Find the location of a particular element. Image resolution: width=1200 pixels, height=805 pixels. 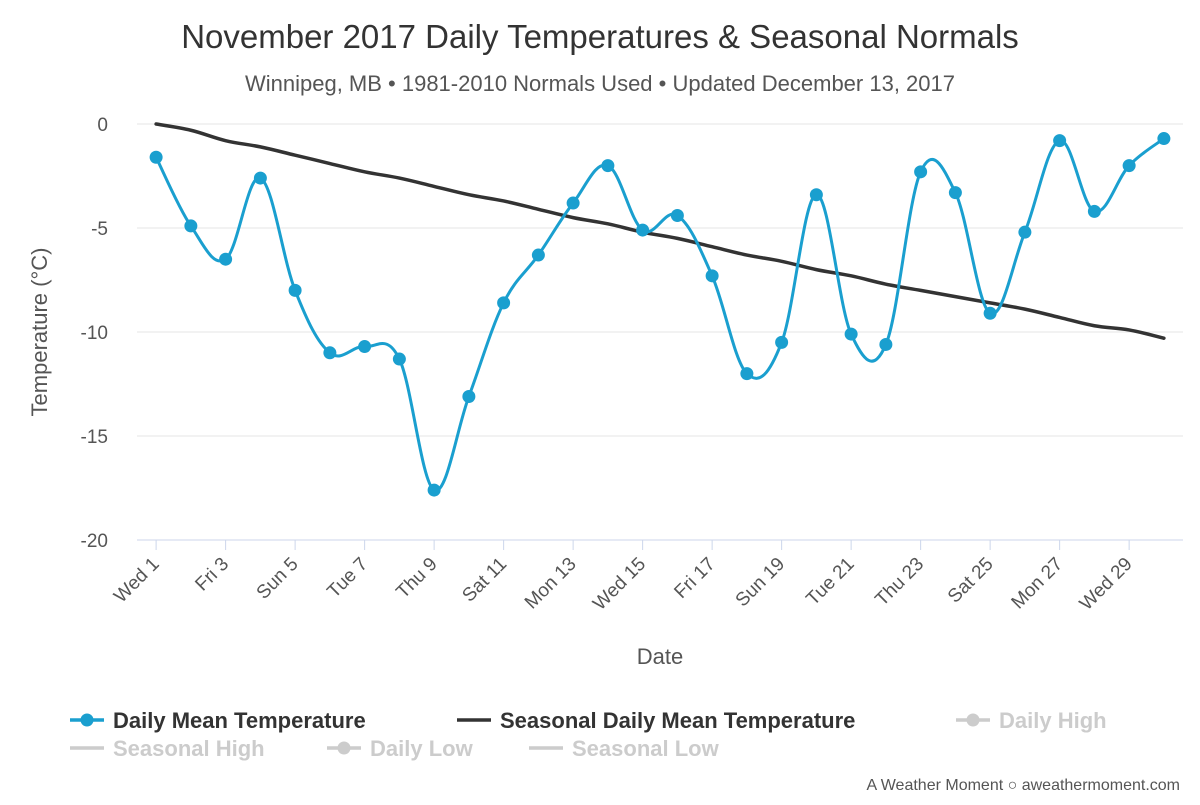

x-tick-label: Wed 29 is located at coordinates (1106, 584).